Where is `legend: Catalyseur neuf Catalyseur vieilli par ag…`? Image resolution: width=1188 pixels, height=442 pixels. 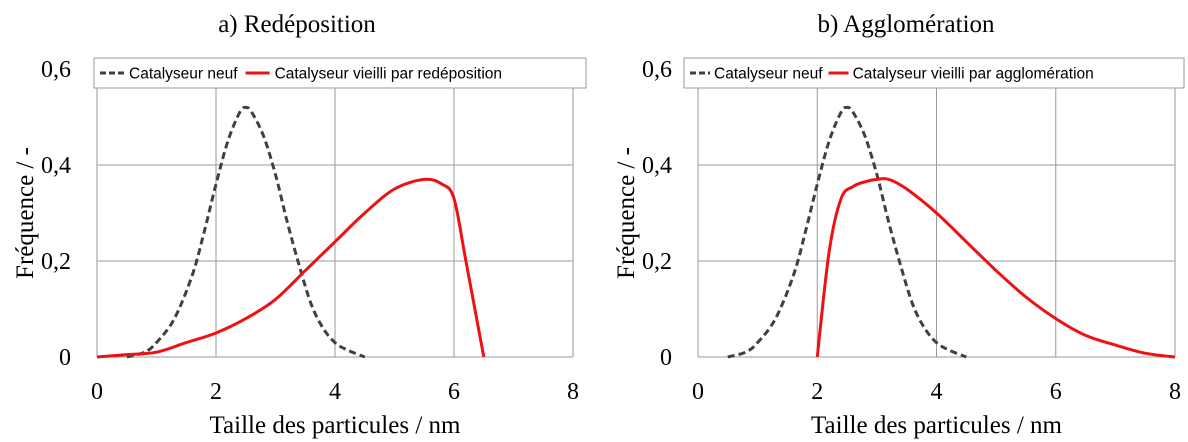
legend: Catalyseur neuf Catalyseur vieilli par ag… is located at coordinates (934, 73).